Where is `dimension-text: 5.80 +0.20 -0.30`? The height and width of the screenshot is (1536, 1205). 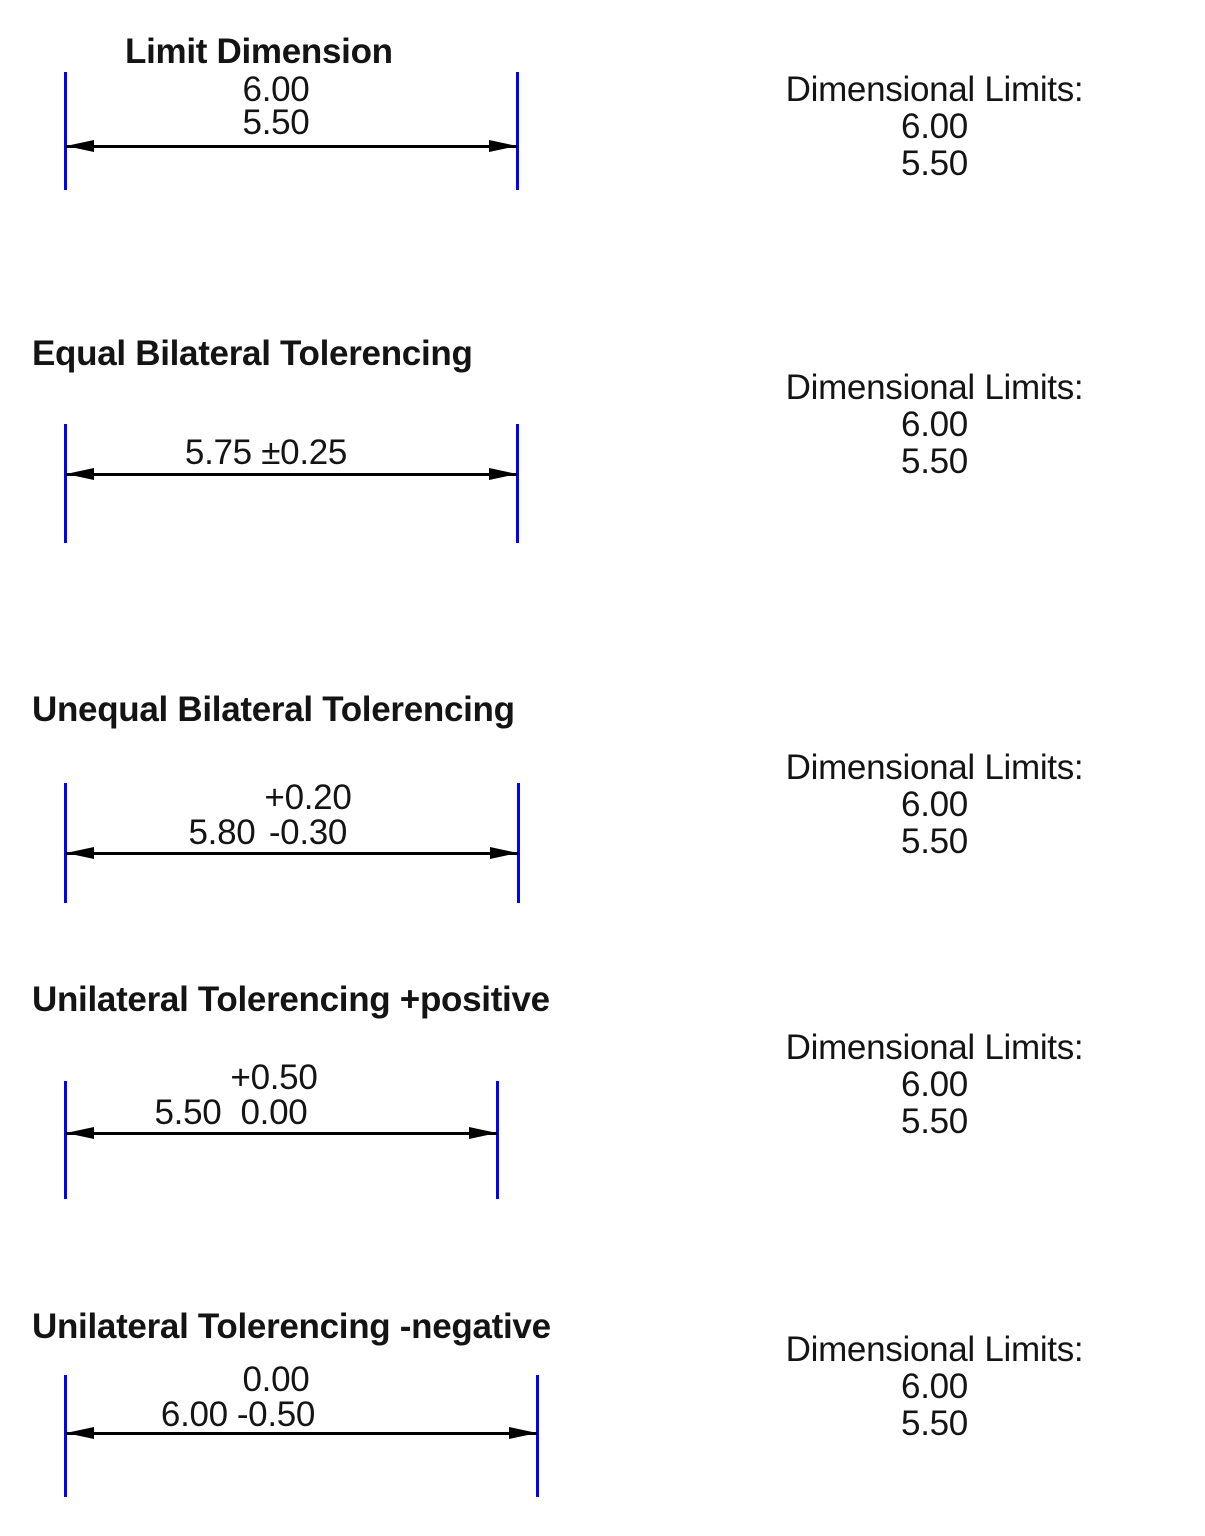
dimension-text: 5.80 +0.20 -0.30 is located at coordinates (270, 815).